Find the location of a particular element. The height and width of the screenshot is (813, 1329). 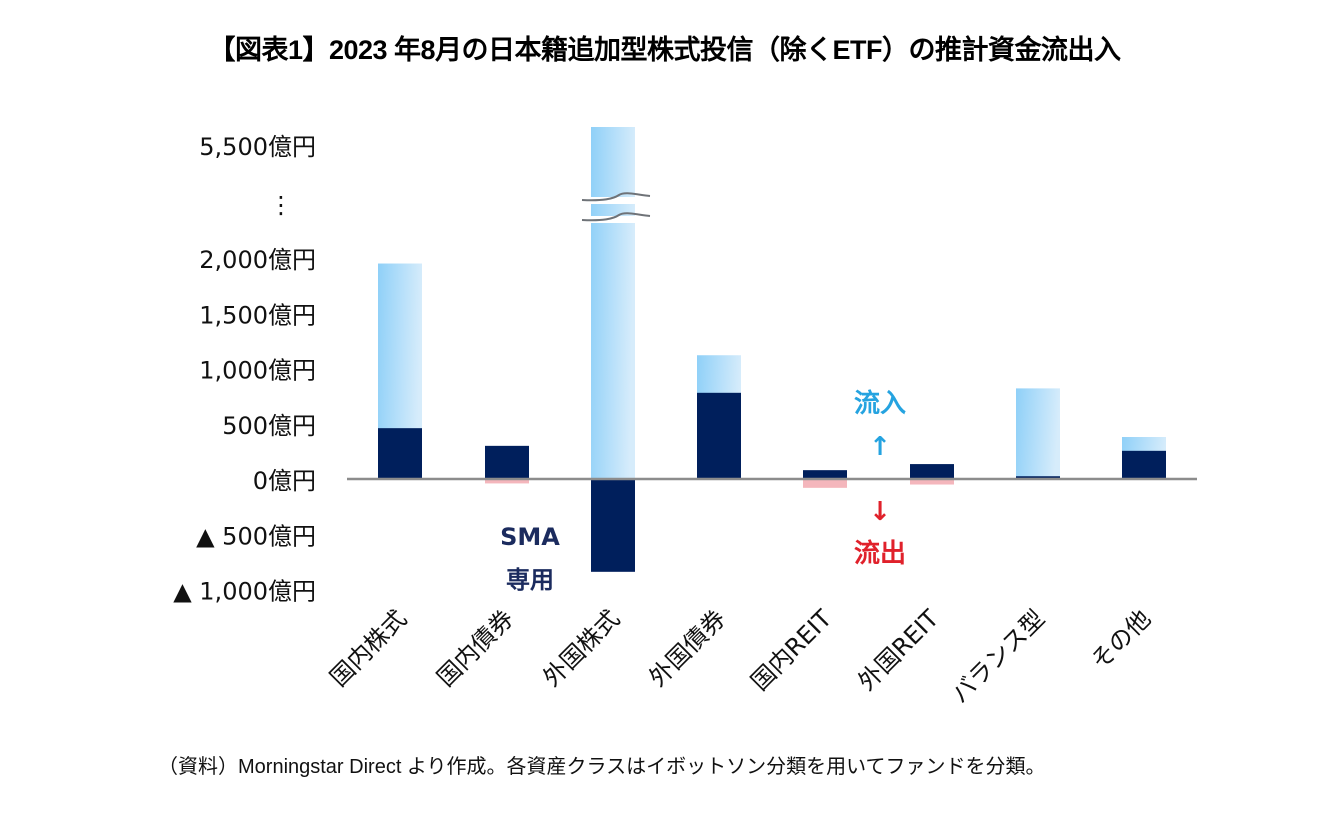

annotation-sma-line2: 専用 is located at coordinates (530, 580).